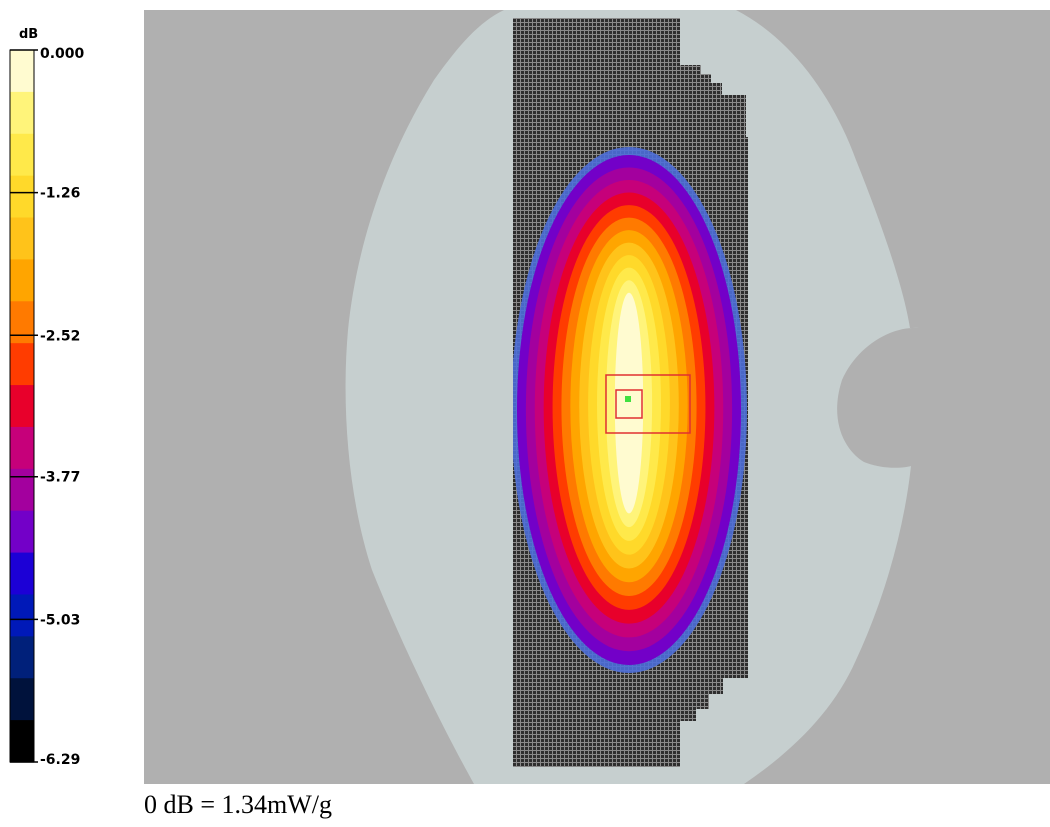 This screenshot has width=1050, height=827. What do you see at coordinates (628, 399) in the screenshot?
I see `peak-point` at bounding box center [628, 399].